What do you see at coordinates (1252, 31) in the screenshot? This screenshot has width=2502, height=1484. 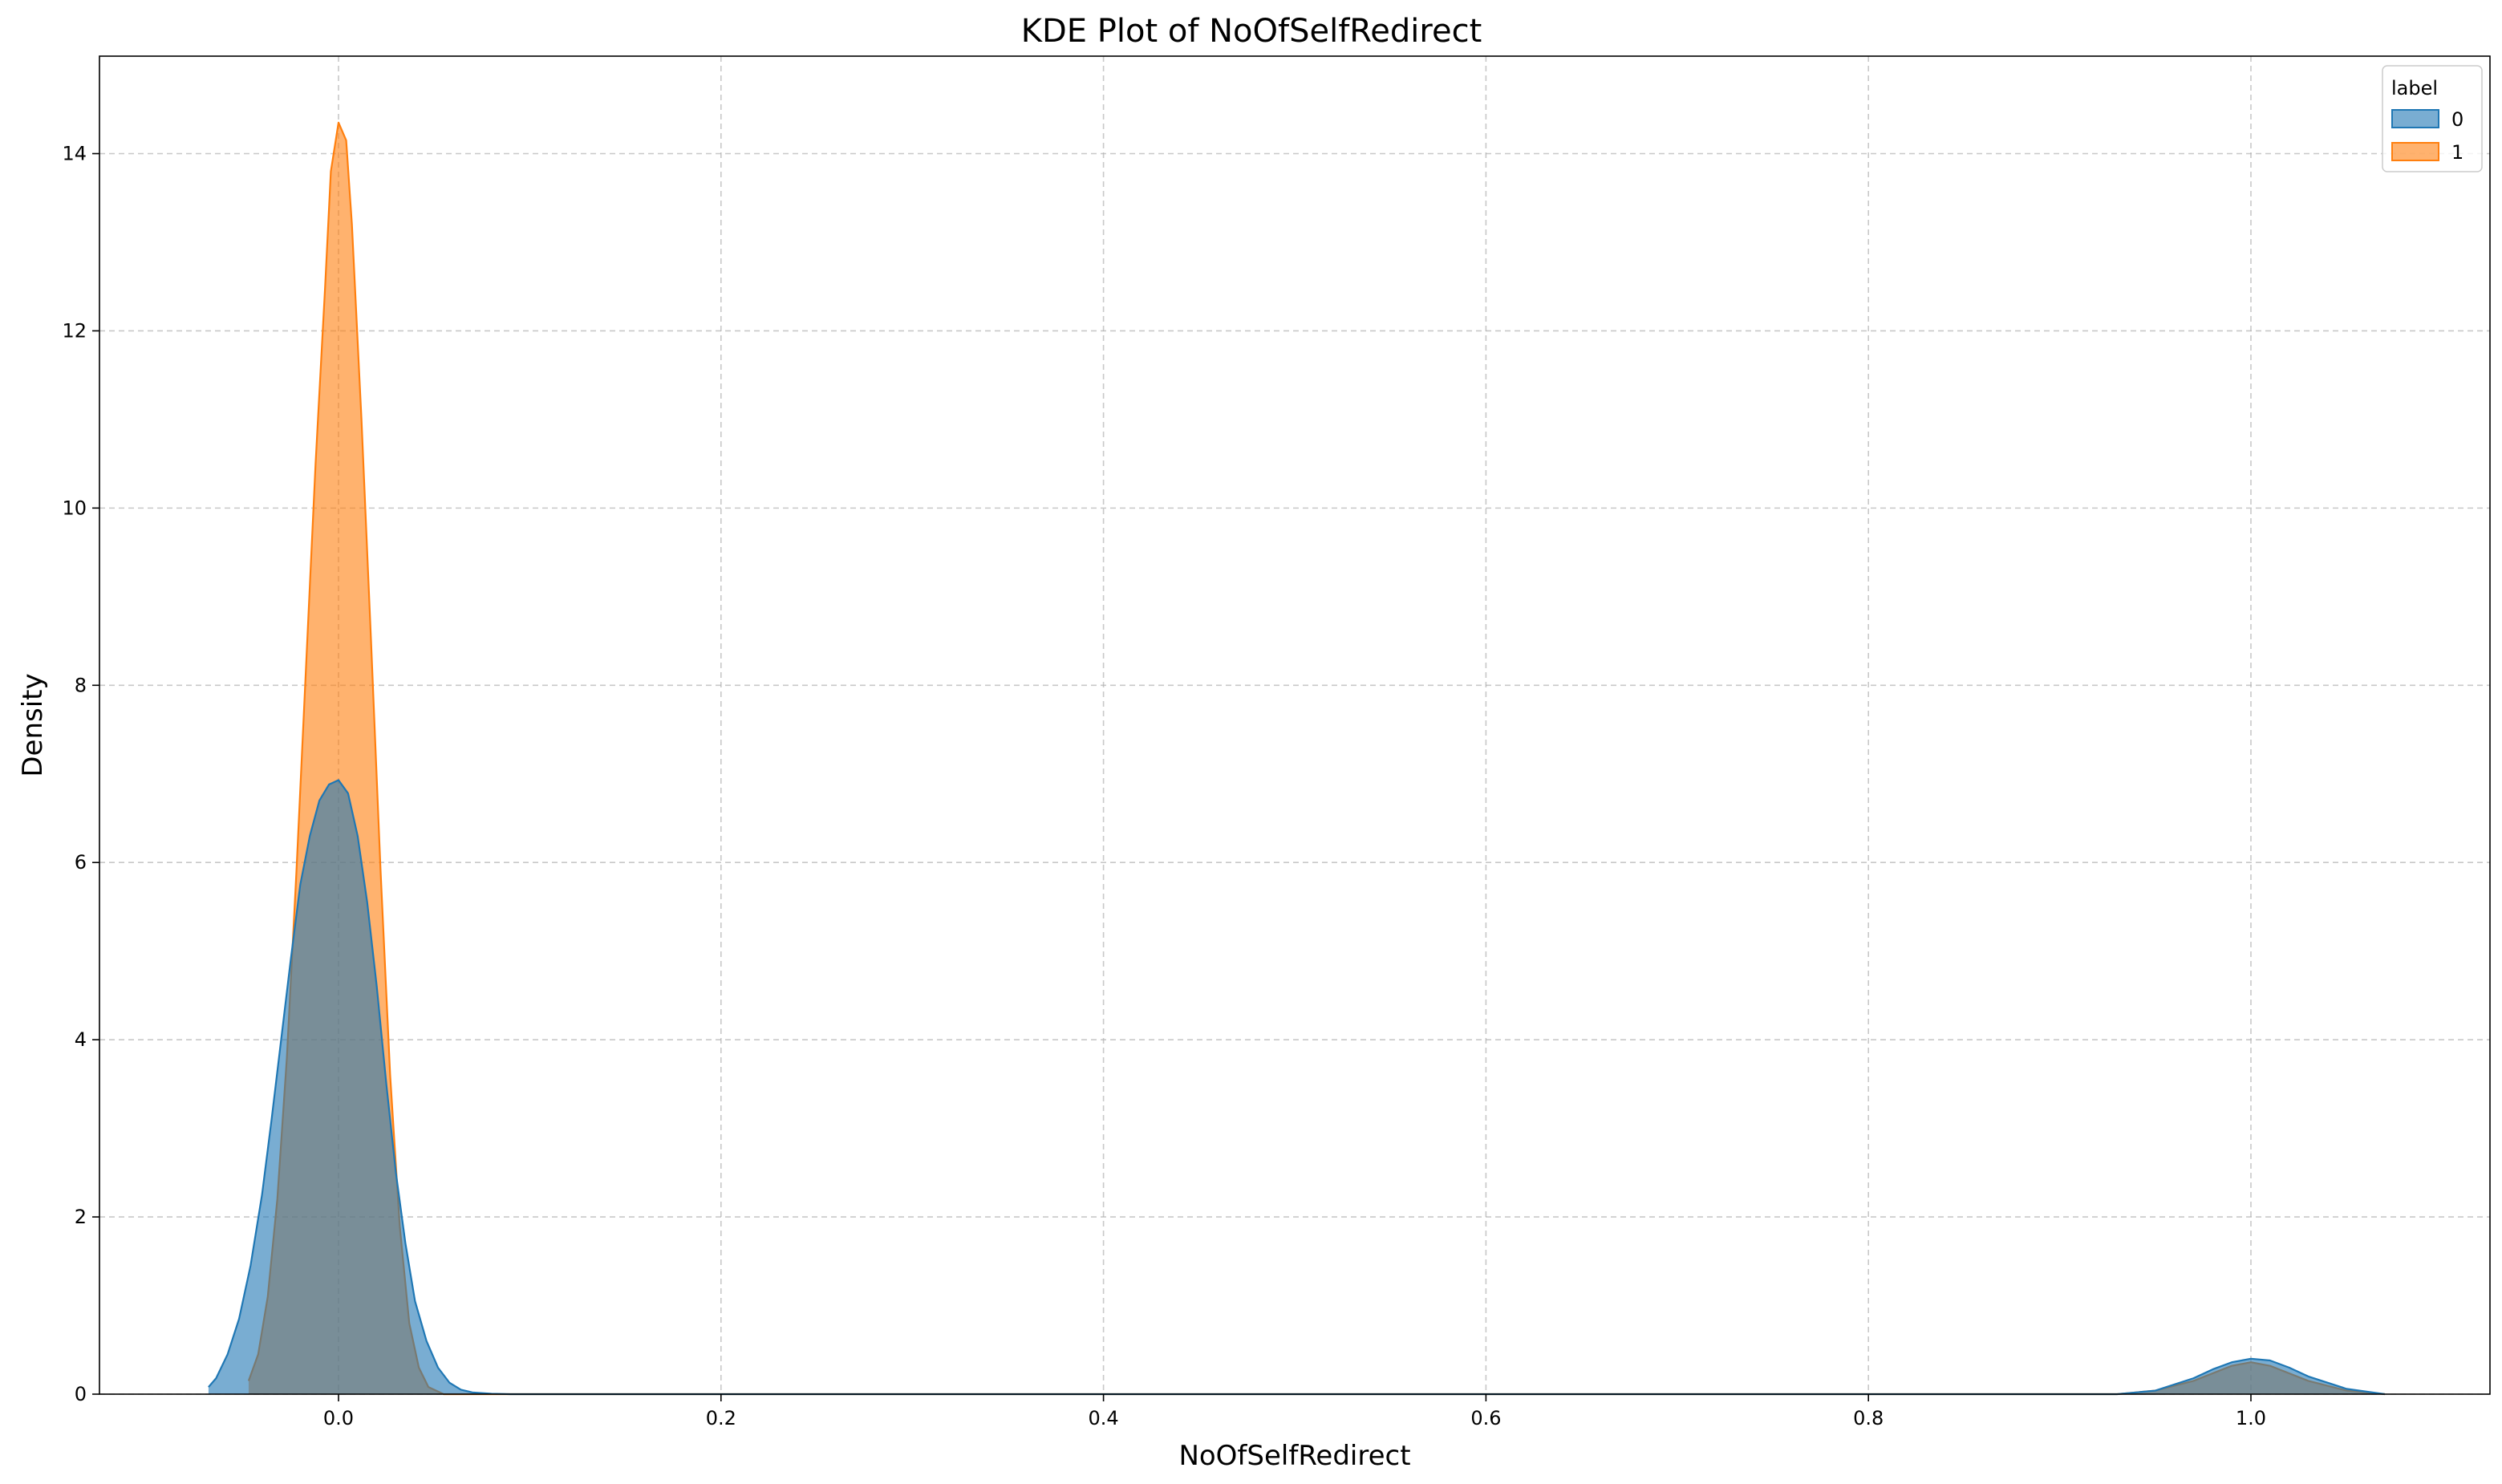 I see `chart-title: KDE Plot of NoOfSelfRedirect` at bounding box center [1252, 31].